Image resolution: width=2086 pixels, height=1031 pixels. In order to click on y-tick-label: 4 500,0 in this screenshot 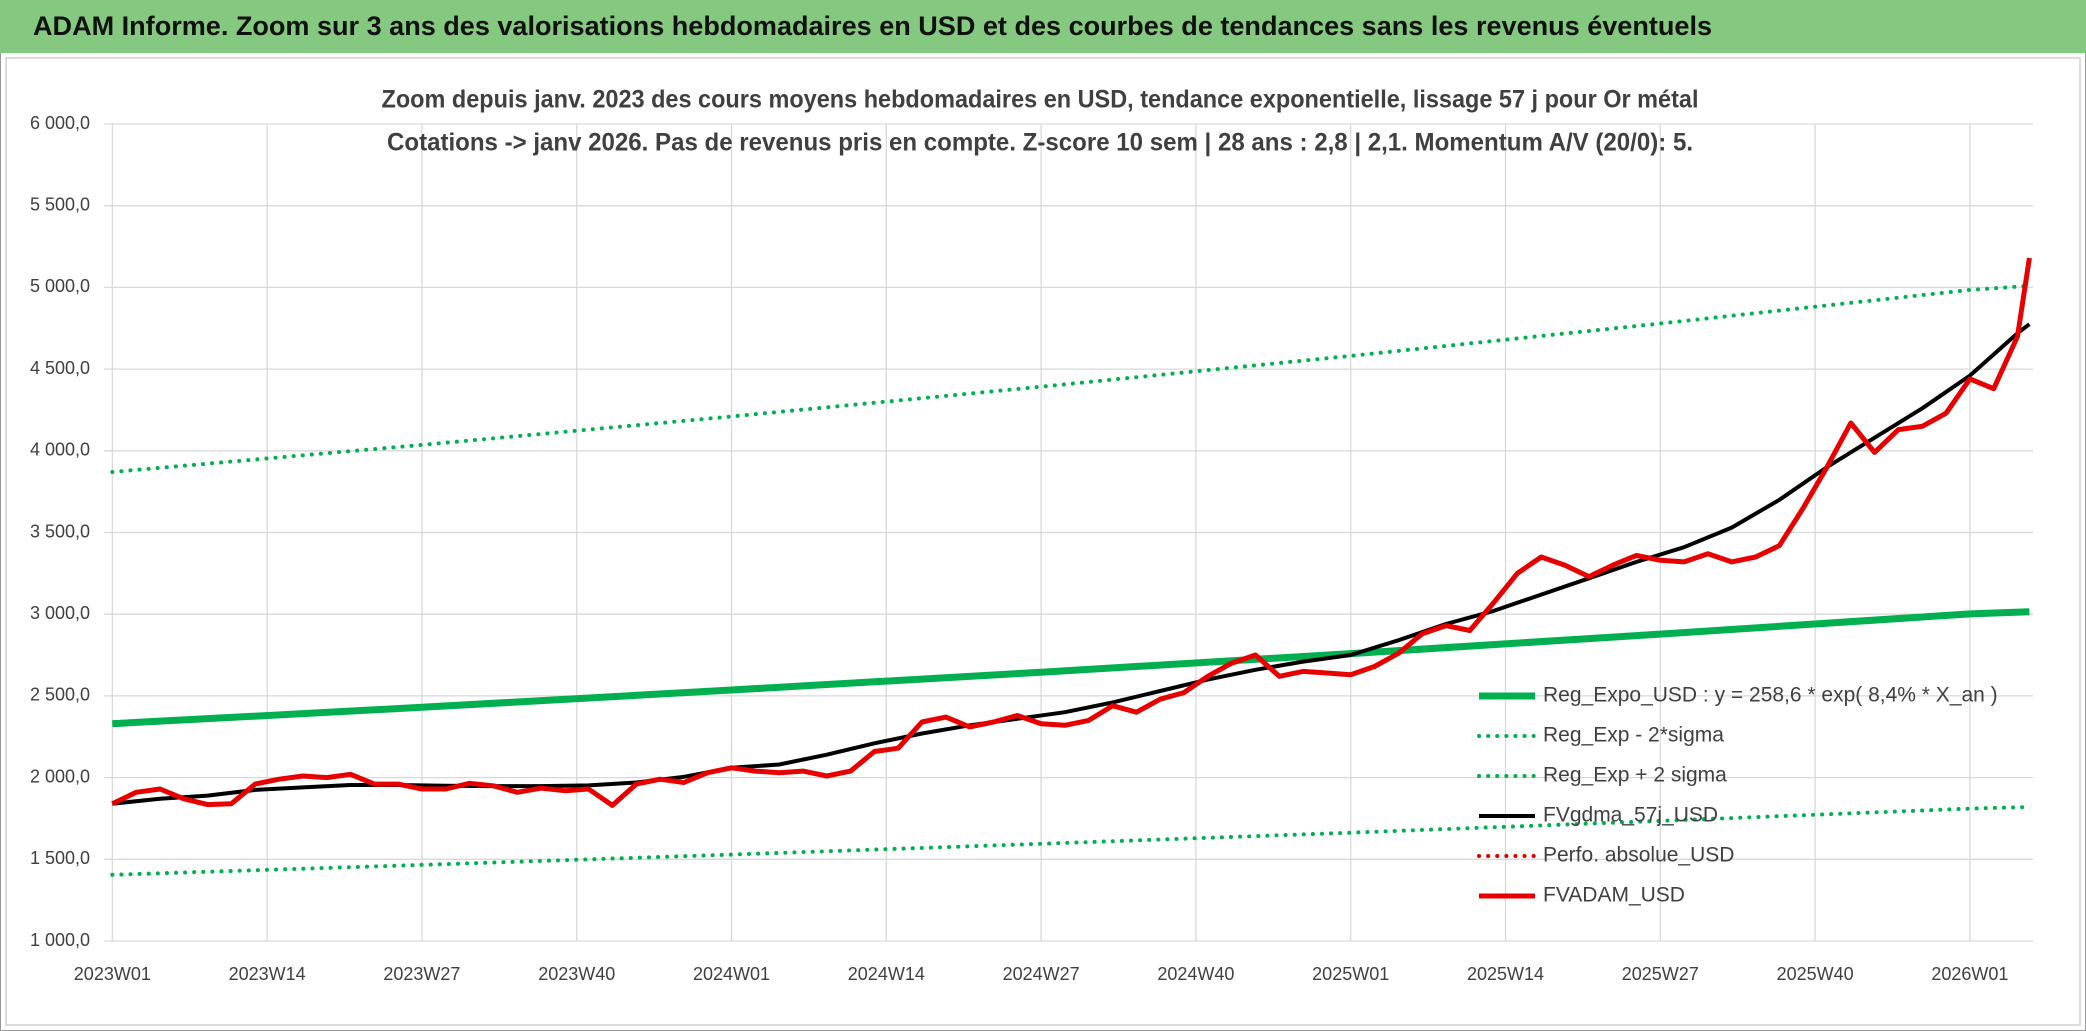, I will do `click(60, 368)`.